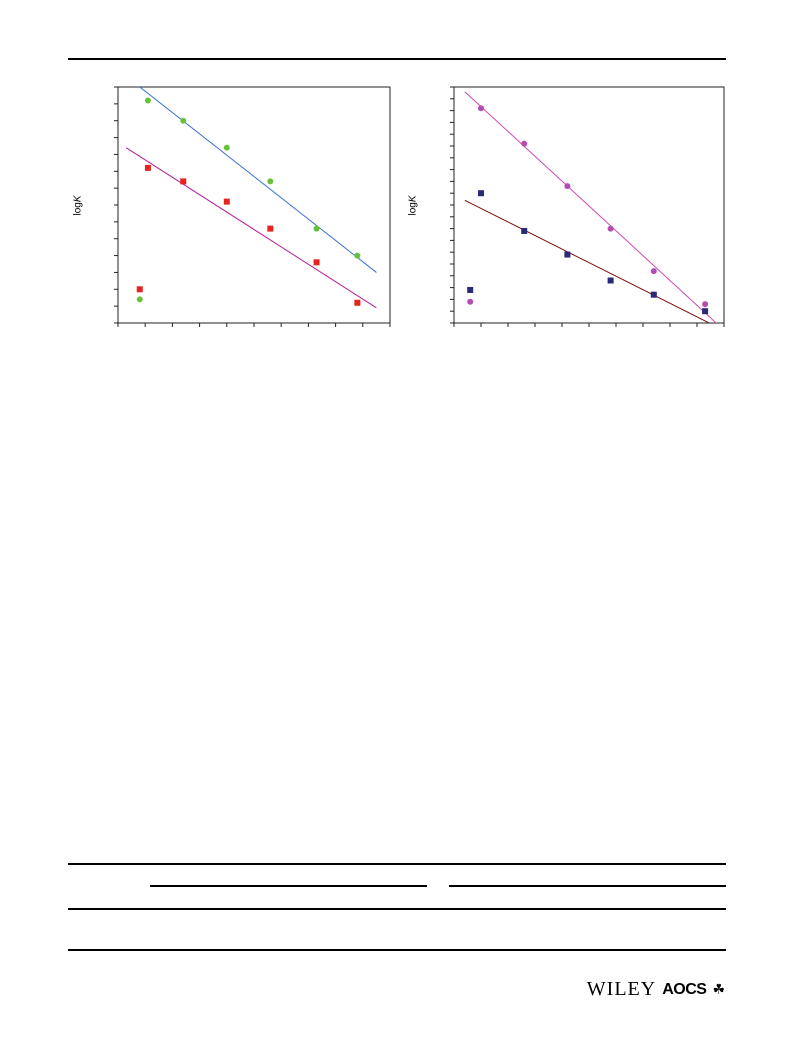 The height and width of the screenshot is (1053, 793). Describe the element at coordinates (397, 59) in the screenshot. I see `header-rule` at that location.